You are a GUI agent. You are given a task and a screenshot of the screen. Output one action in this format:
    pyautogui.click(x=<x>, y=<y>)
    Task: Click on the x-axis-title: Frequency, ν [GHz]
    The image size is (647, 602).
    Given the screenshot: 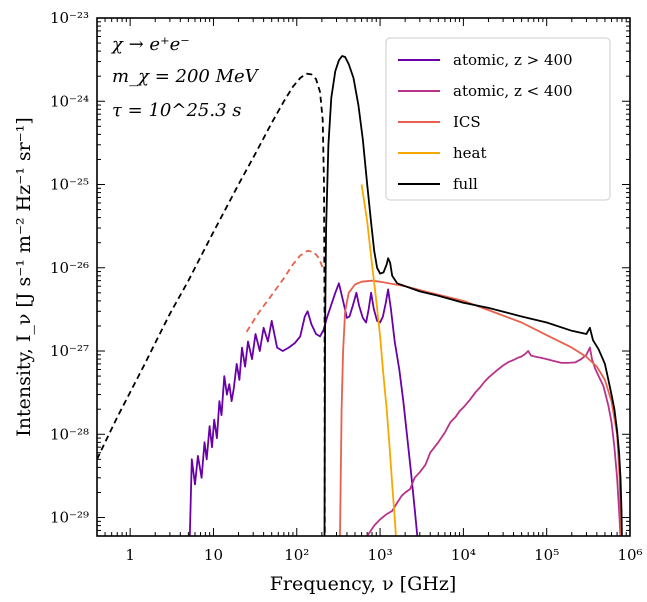 What is the action you would take?
    pyautogui.click(x=363, y=584)
    